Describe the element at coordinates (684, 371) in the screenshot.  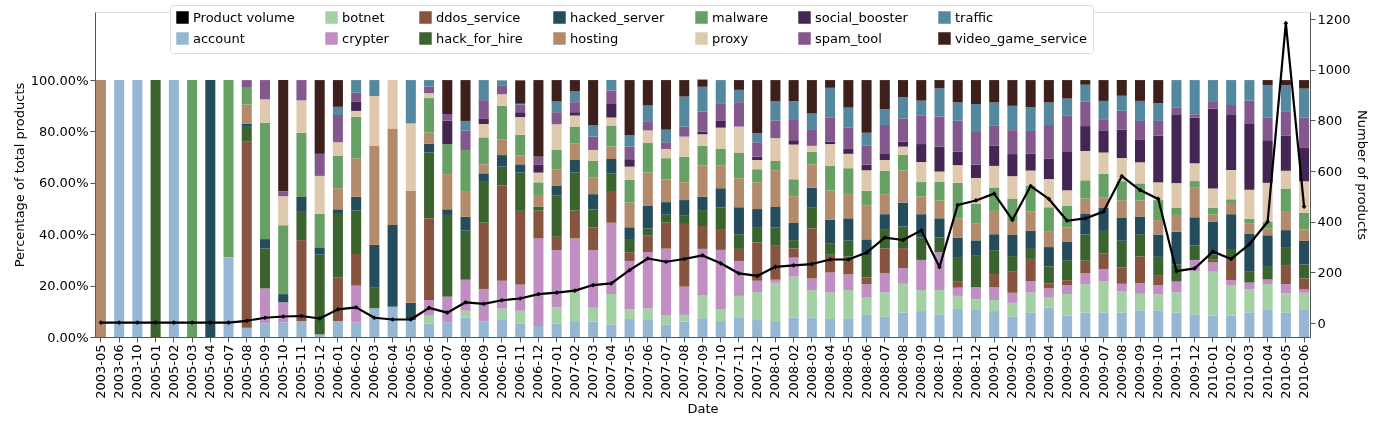
I see `x-tick-label: 2007-08` at that location.